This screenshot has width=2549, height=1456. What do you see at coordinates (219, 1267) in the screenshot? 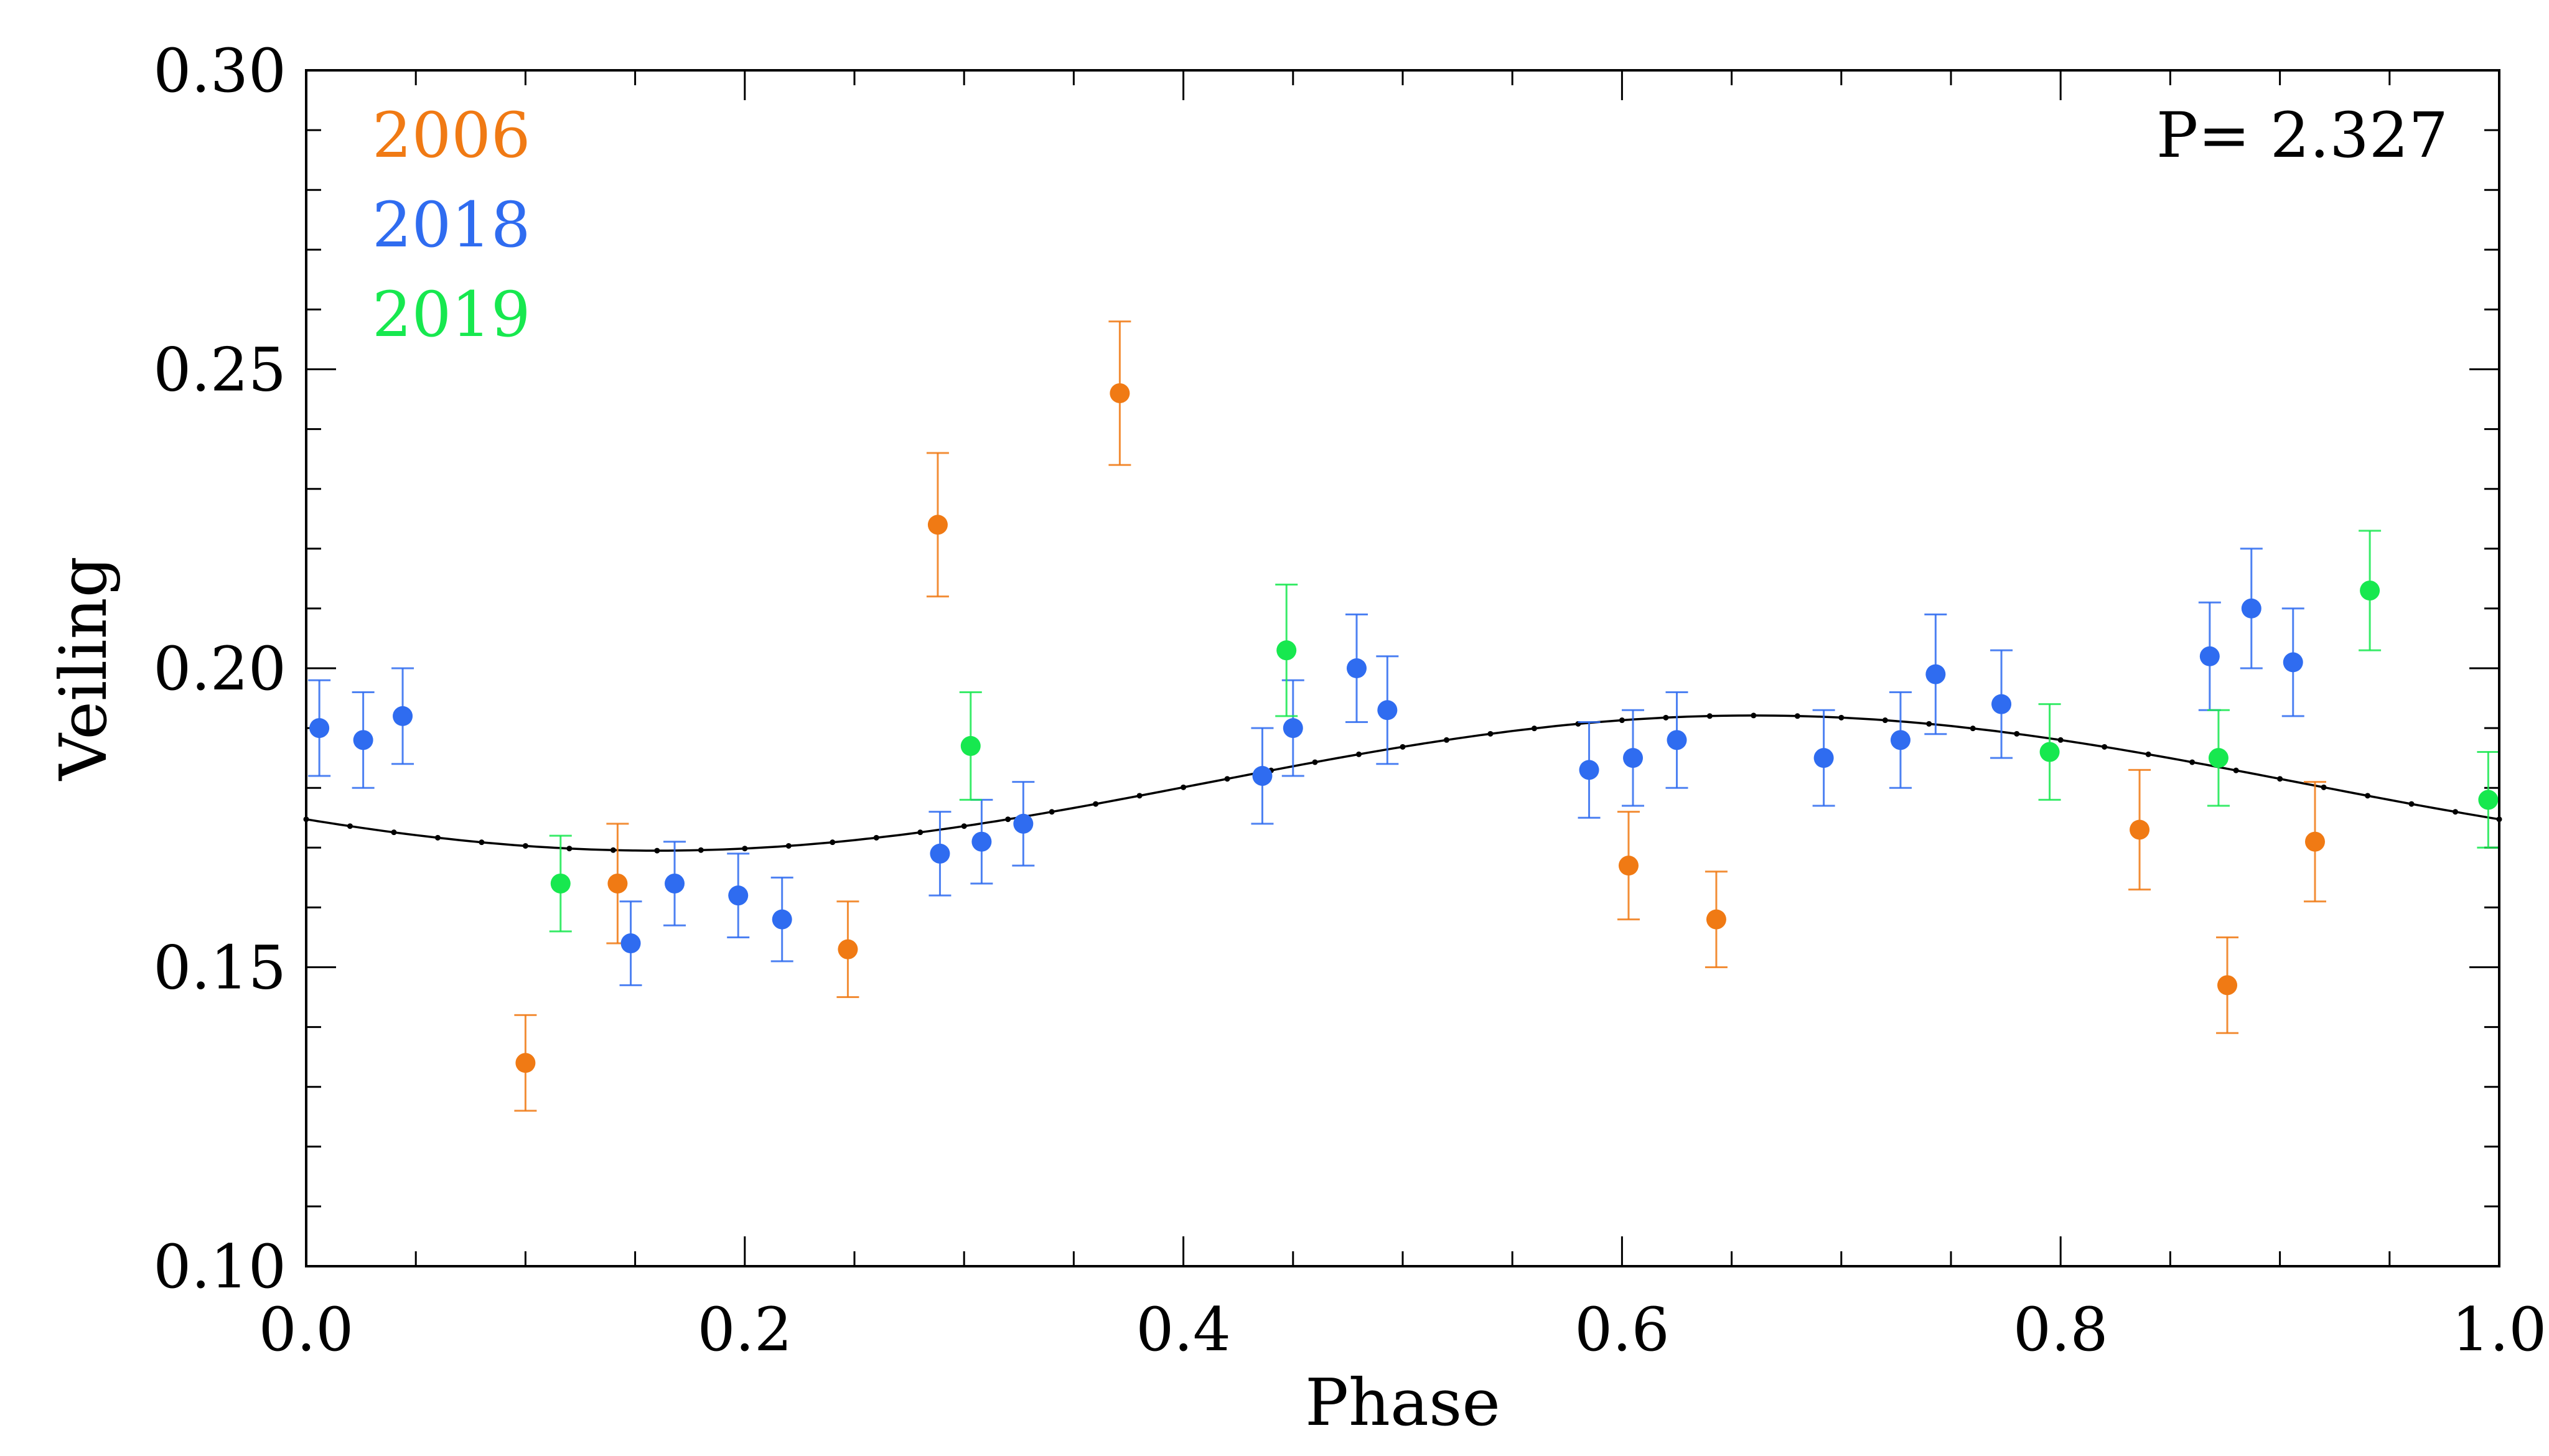
I see `y-tick-label: 0.10` at bounding box center [219, 1267].